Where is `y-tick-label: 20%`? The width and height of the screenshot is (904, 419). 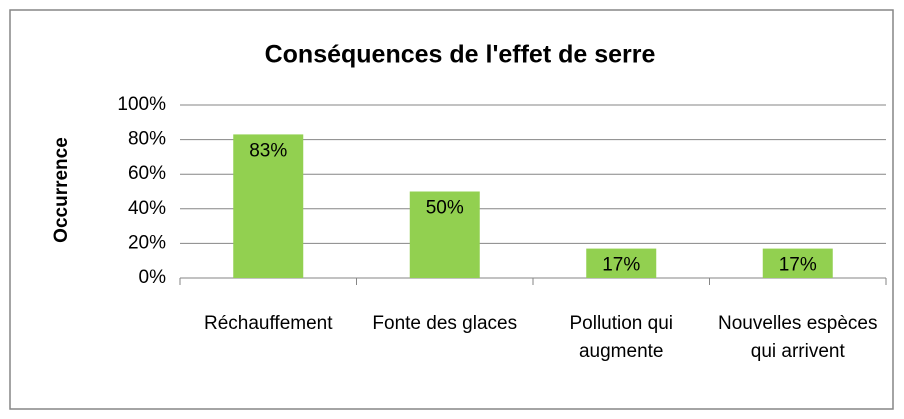 y-tick-label: 20% is located at coordinates (147, 242).